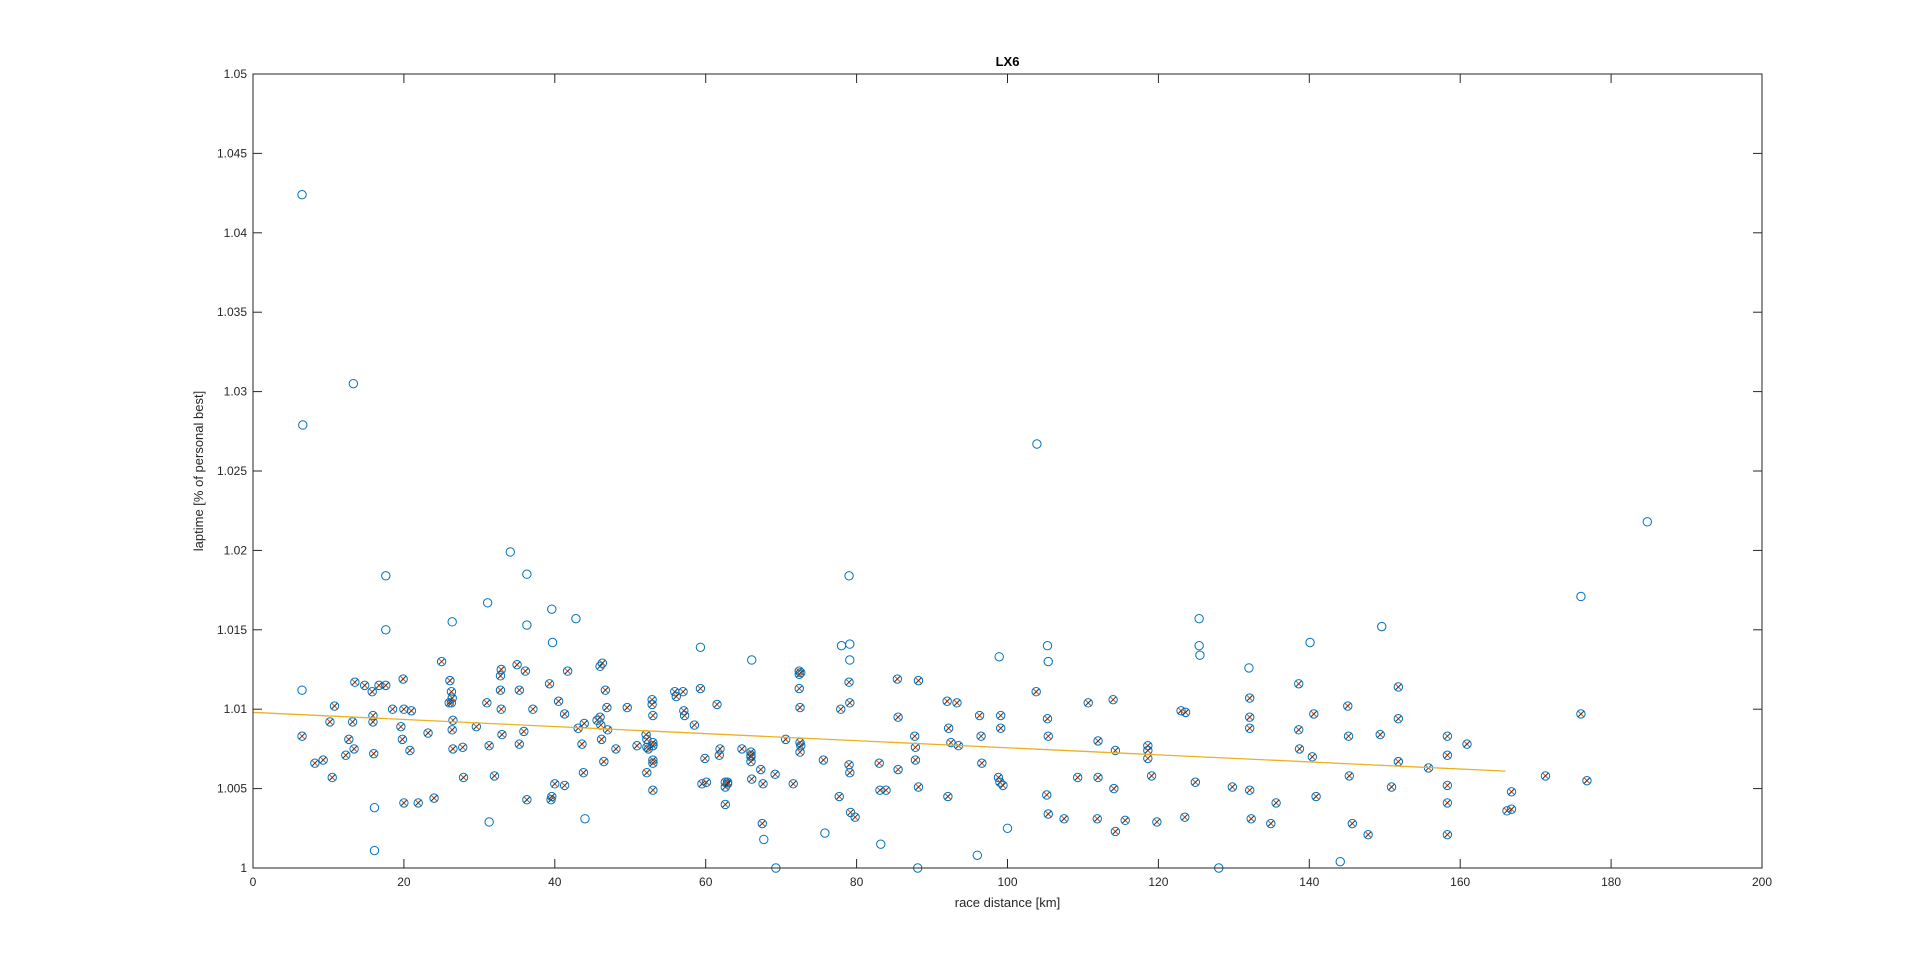 The image size is (1920, 963). What do you see at coordinates (236, 74) in the screenshot?
I see `y-tick-label: 1.05` at bounding box center [236, 74].